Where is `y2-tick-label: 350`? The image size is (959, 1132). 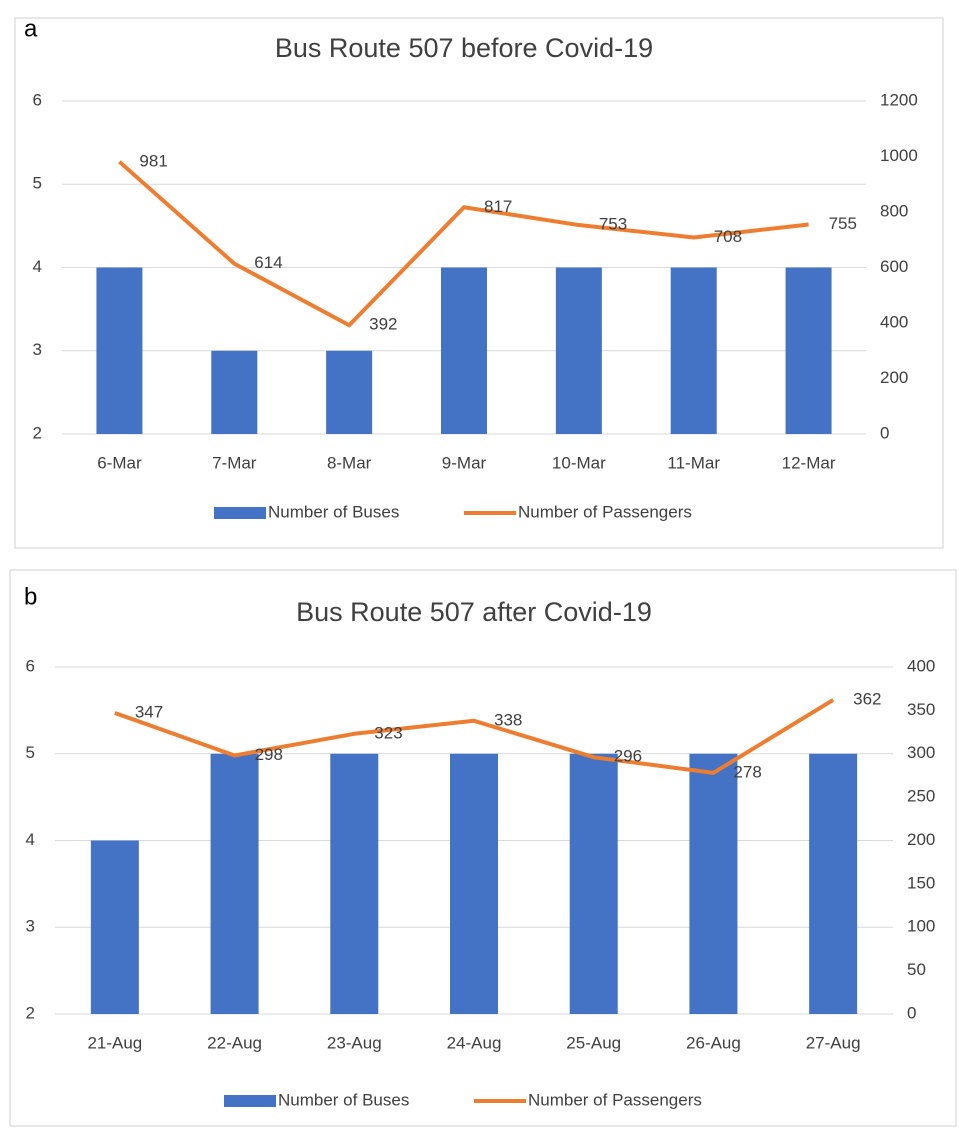 y2-tick-label: 350 is located at coordinates (921, 709).